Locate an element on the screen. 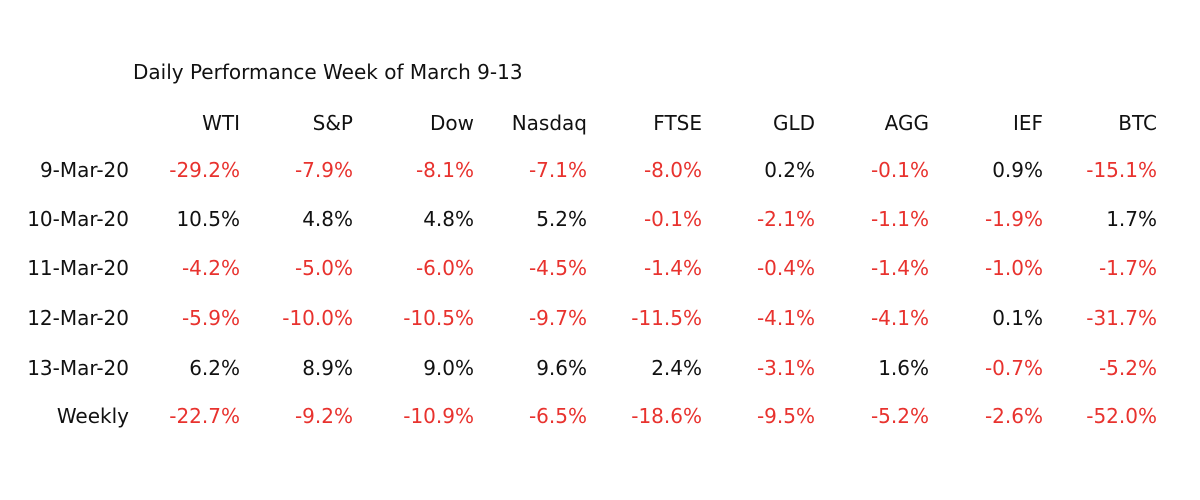  column-header: GLD is located at coordinates (793, 123).